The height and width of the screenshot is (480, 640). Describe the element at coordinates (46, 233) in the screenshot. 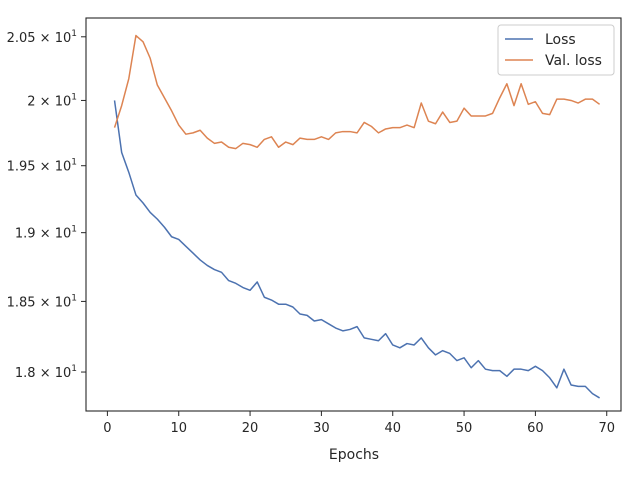

I see `y-tick-label: 1.9 × 10¹` at that location.